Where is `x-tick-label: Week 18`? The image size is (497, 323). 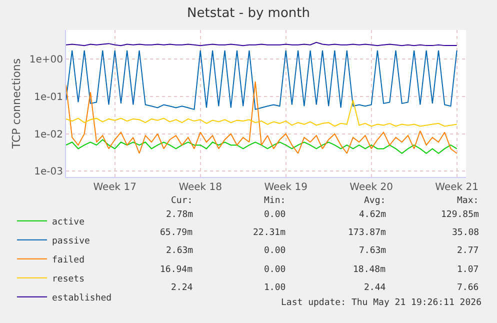
x-tick-label: Week 18 is located at coordinates (200, 187).